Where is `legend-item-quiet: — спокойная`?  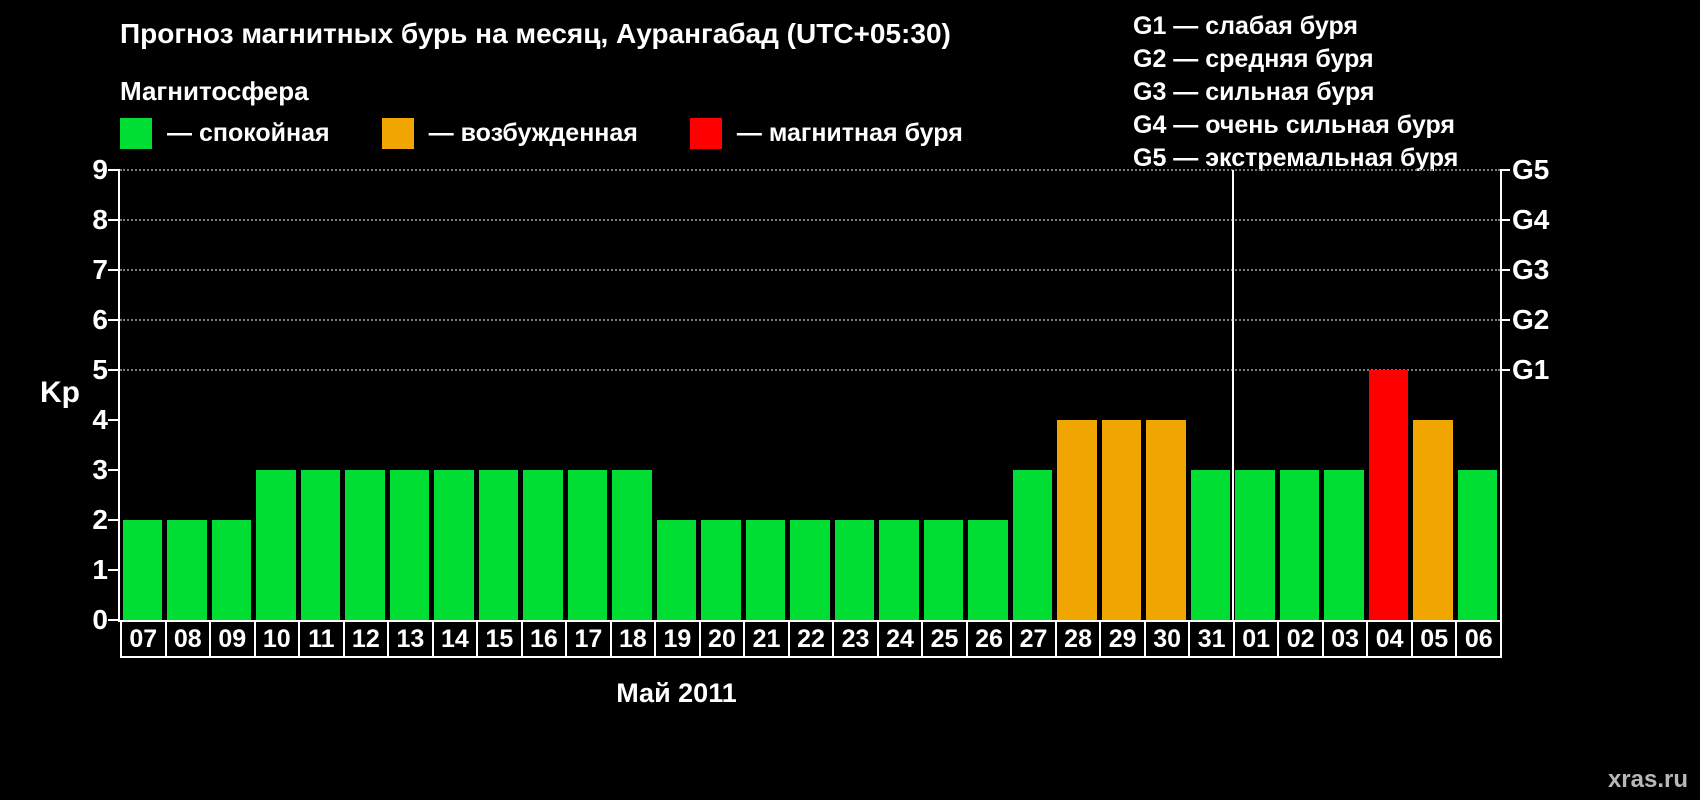 legend-item-quiet: — спокойная is located at coordinates (225, 133).